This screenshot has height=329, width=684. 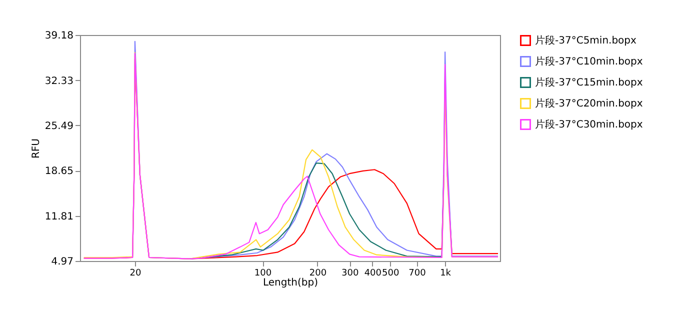 What do you see at coordinates (263, 273) in the screenshot?
I see `x-tick-label: 100` at bounding box center [263, 273].